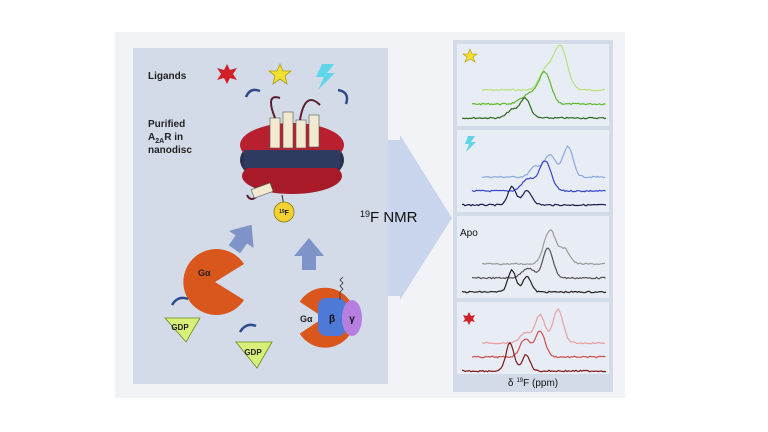 The image size is (768, 432). I want to click on ligand-red-star, so click(227, 74).